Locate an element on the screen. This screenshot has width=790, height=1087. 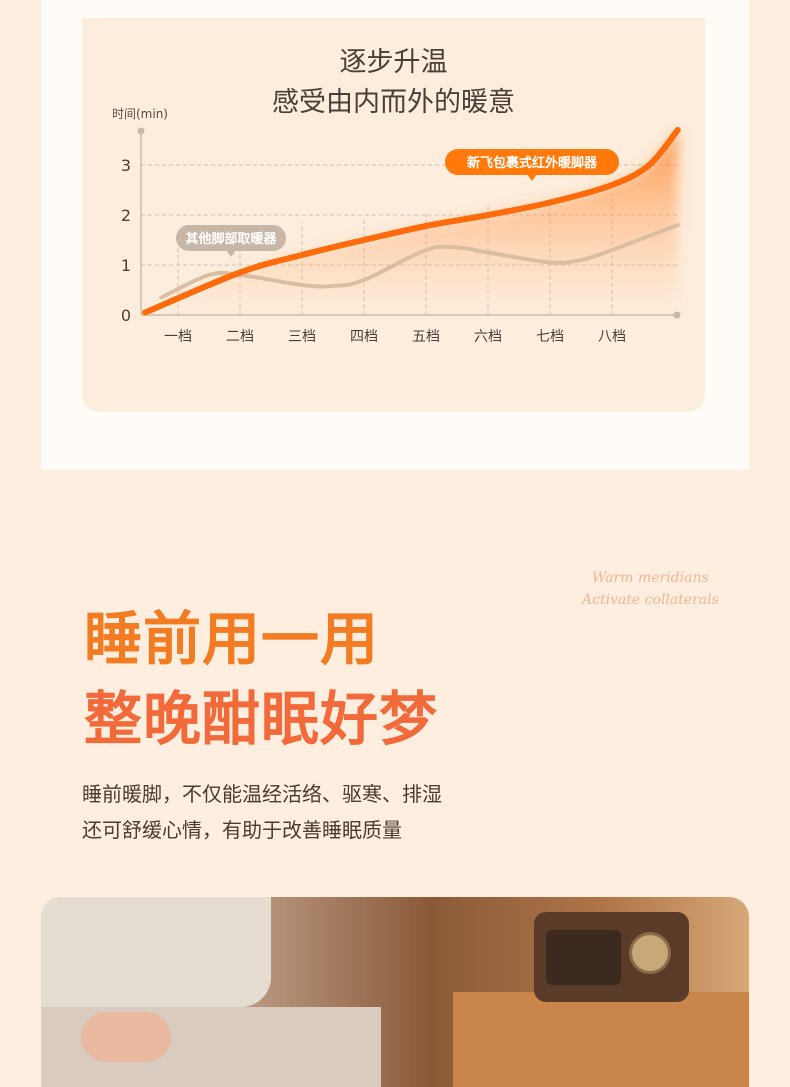
radio is located at coordinates (611, 957).